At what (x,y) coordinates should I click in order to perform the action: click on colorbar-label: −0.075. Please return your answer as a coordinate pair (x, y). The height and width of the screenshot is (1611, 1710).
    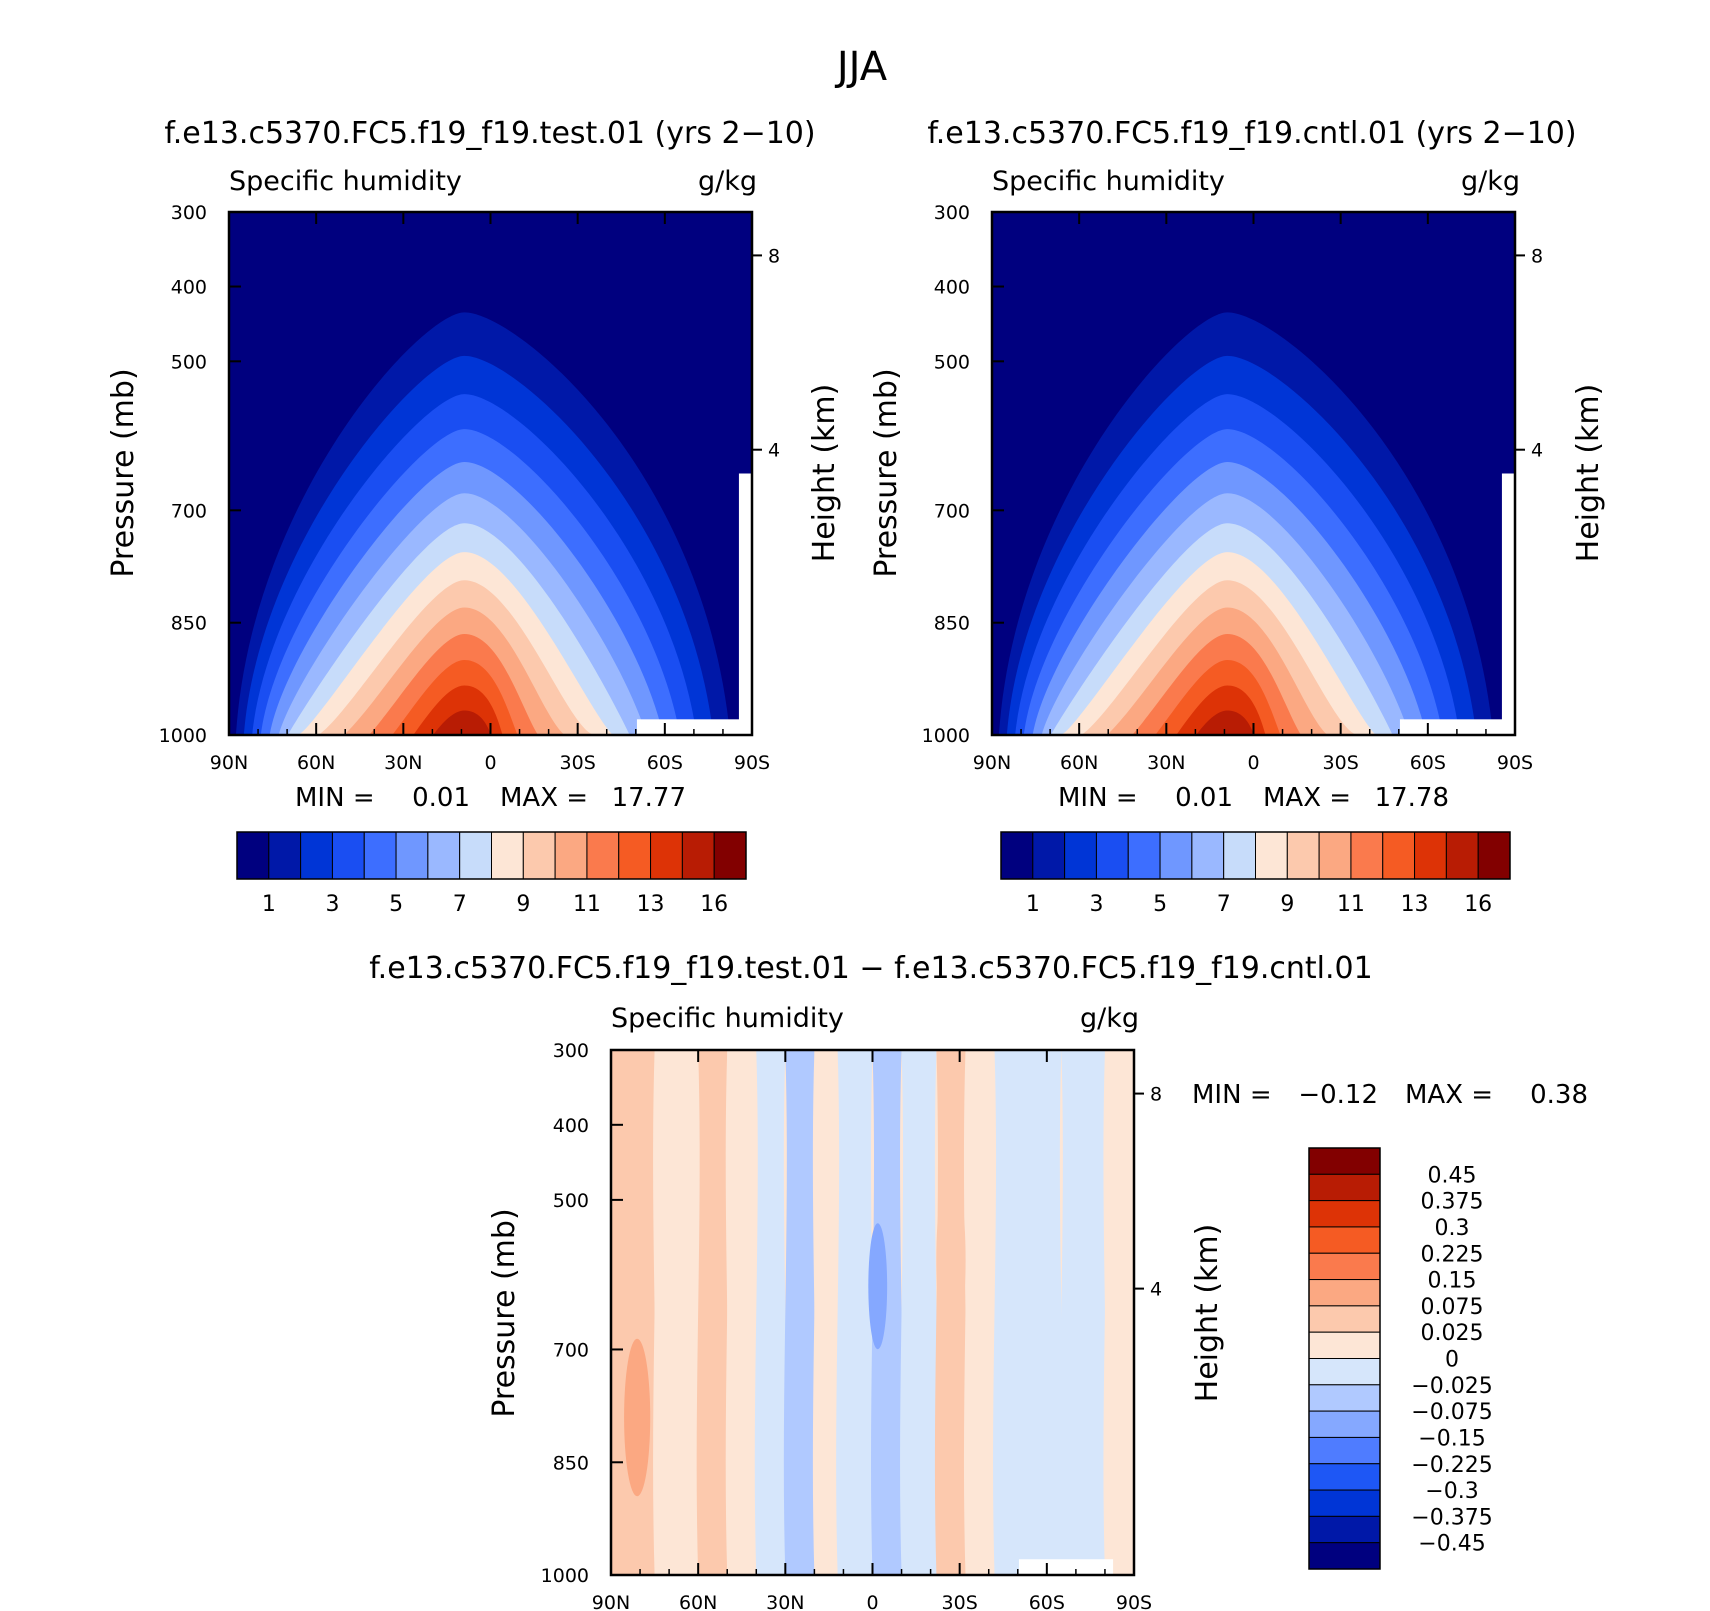
    Looking at the image, I should click on (1451, 1412).